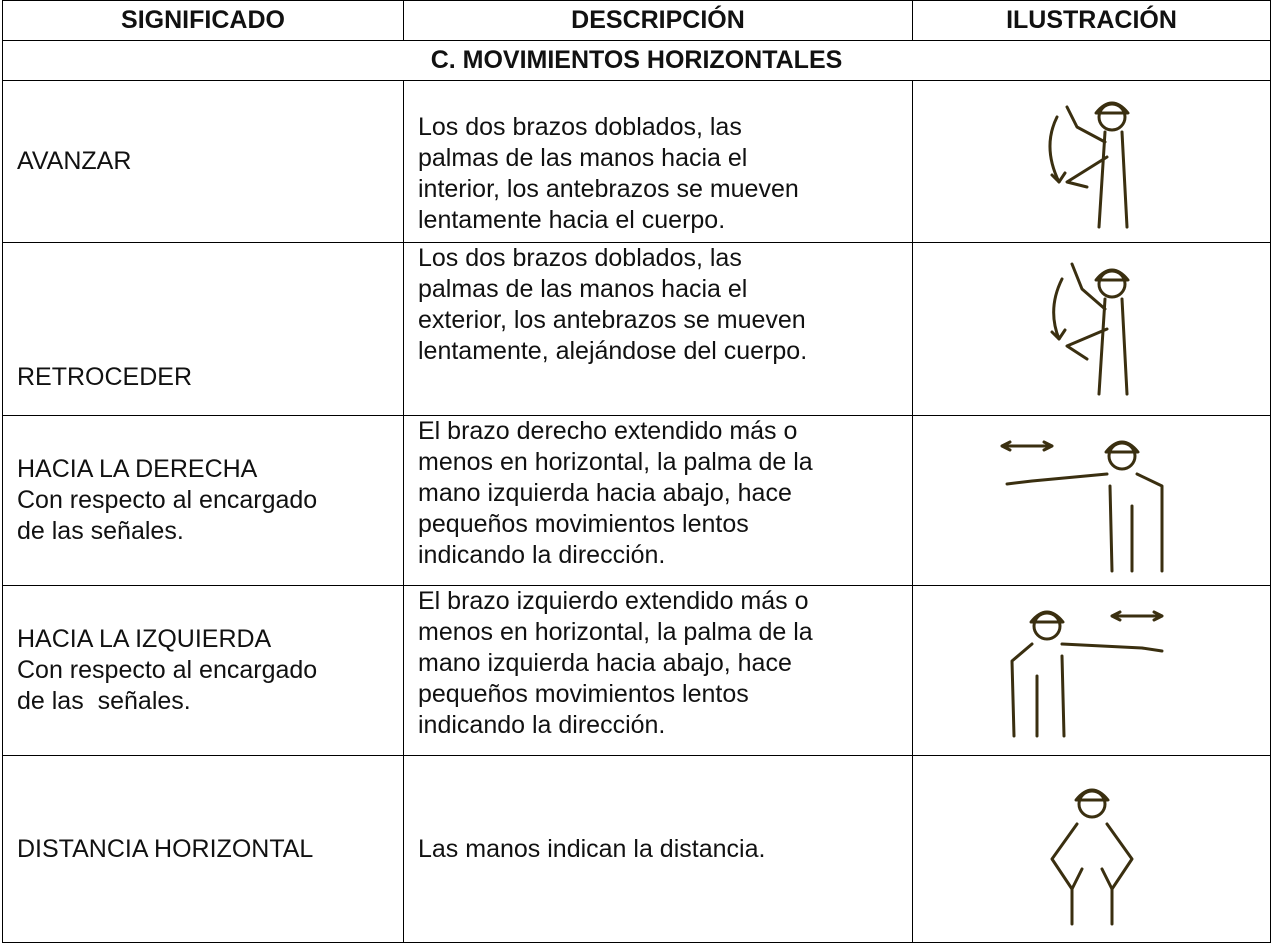 This screenshot has width=1272, height=943. Describe the element at coordinates (658, 20) in the screenshot. I see `header-cell: DESCRIPCIÓN` at that location.